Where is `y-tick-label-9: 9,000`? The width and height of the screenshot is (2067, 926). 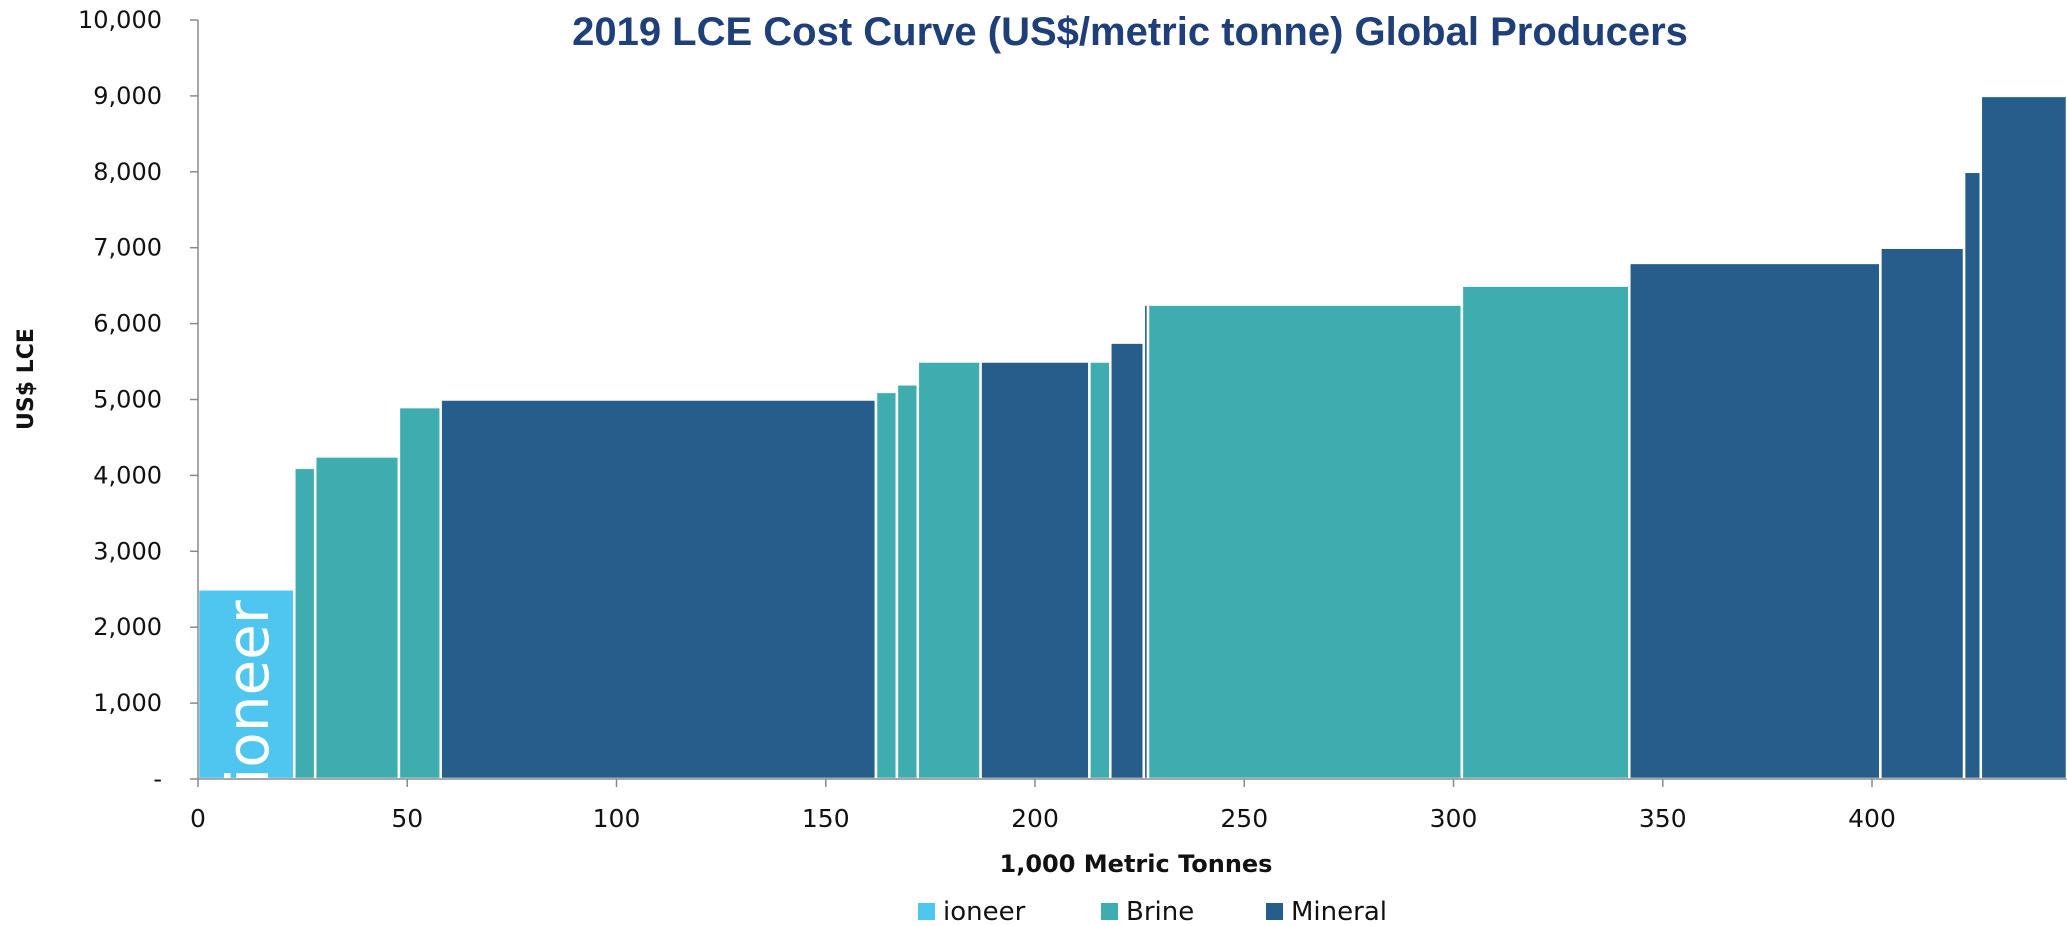 y-tick-label-9: 9,000 is located at coordinates (127, 96).